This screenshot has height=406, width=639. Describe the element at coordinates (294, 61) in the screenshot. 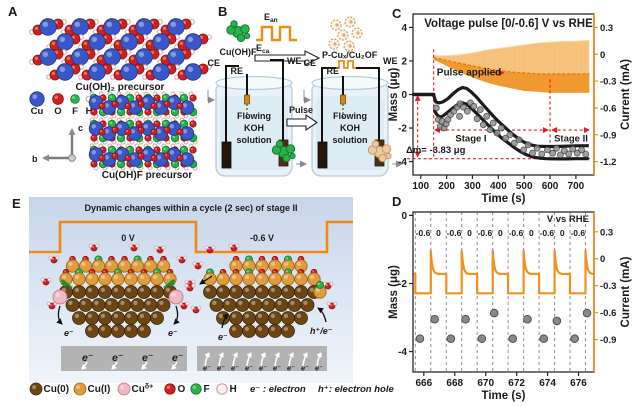

I see `electrode-label: WE` at that location.